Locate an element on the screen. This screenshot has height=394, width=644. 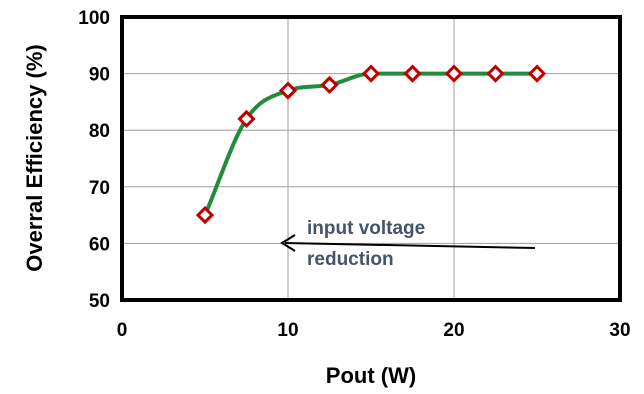
annotation-arrow is located at coordinates (410, 245).